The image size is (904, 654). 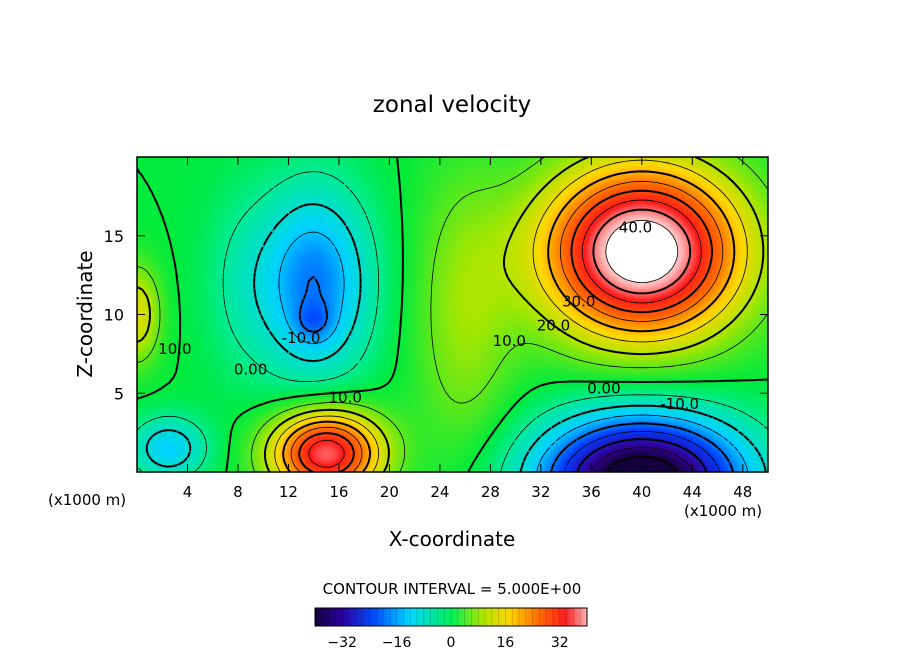 What do you see at coordinates (439, 492) in the screenshot?
I see `x-tick-label: 24` at bounding box center [439, 492].